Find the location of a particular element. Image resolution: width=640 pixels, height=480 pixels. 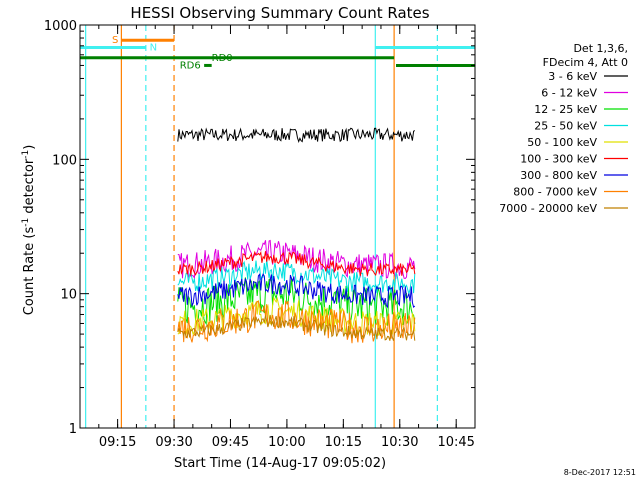

x-tick-label: 09:15 is located at coordinates (117, 442).